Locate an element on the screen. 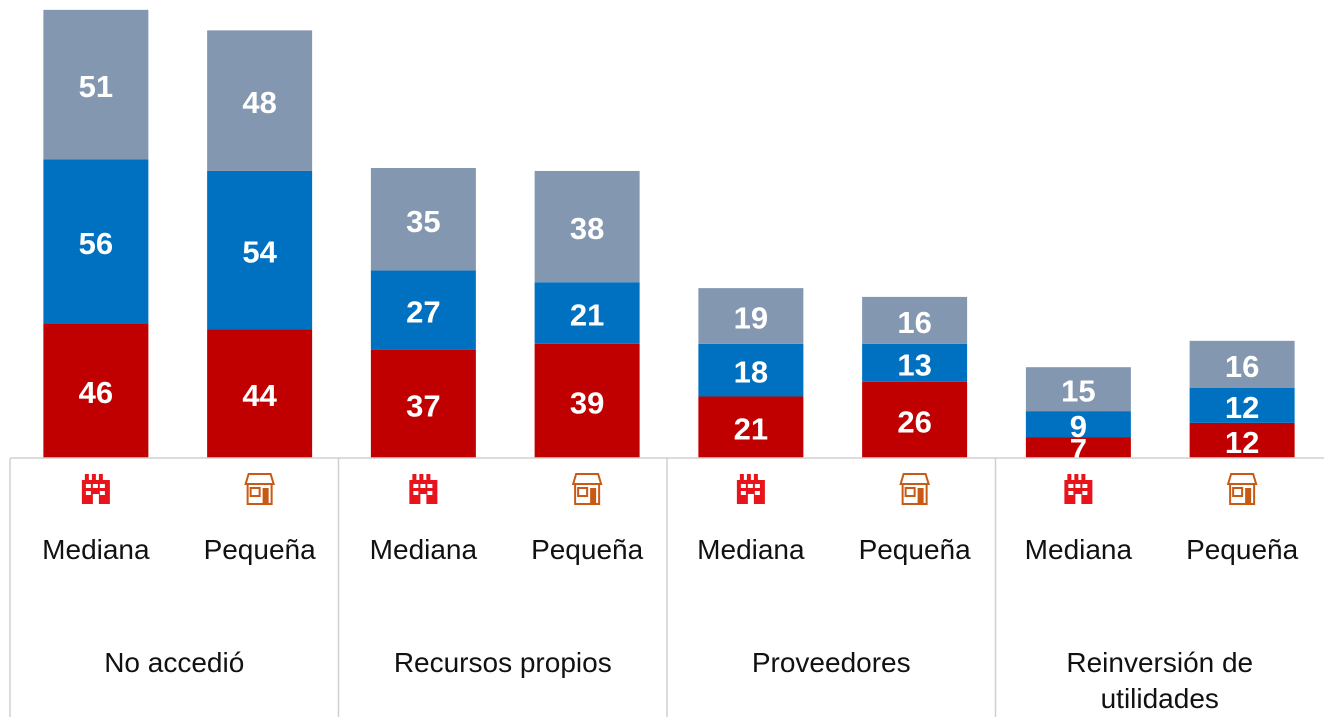  value-label: 48 is located at coordinates (259, 102).